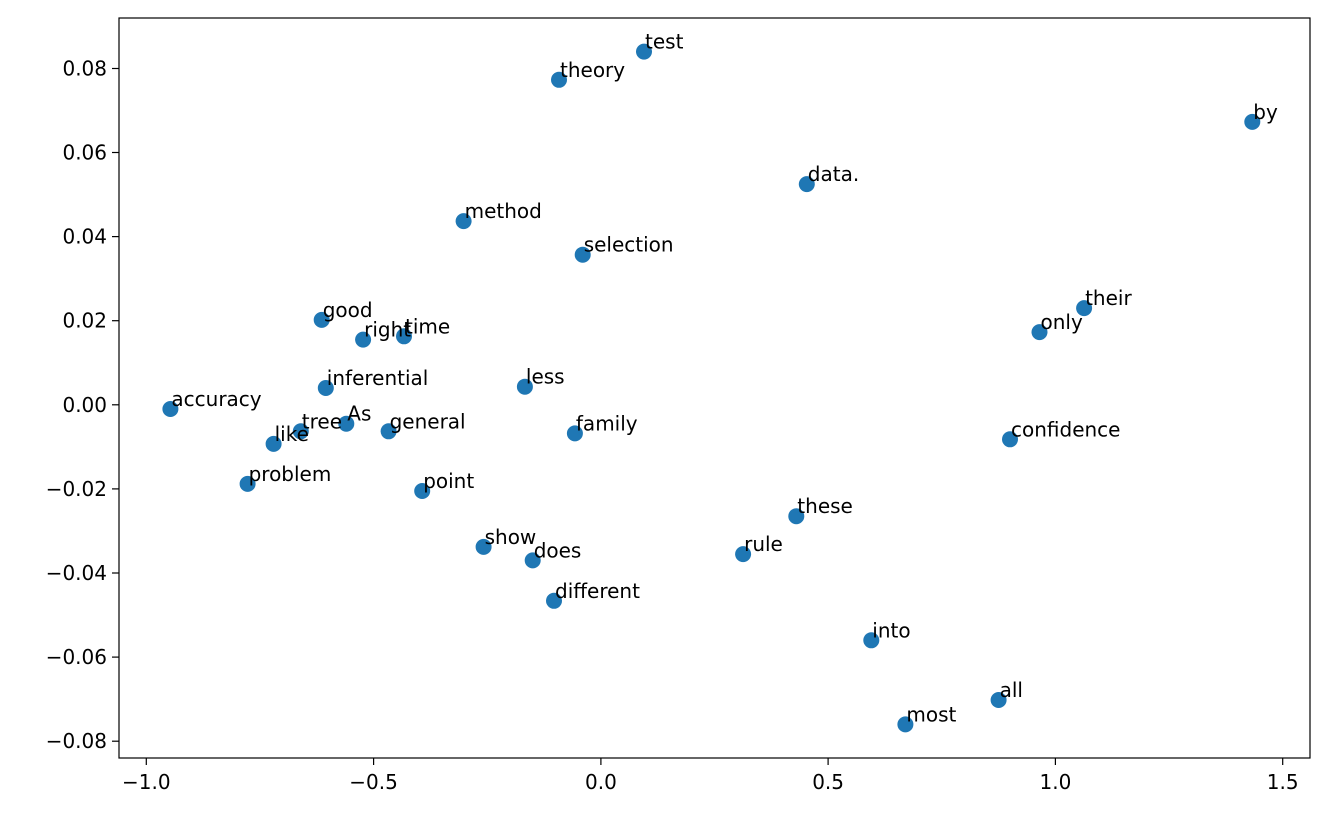 This screenshot has height=822, width=1328. What do you see at coordinates (1055, 782) in the screenshot?
I see `x-tick-label: 1.0` at bounding box center [1055, 782].